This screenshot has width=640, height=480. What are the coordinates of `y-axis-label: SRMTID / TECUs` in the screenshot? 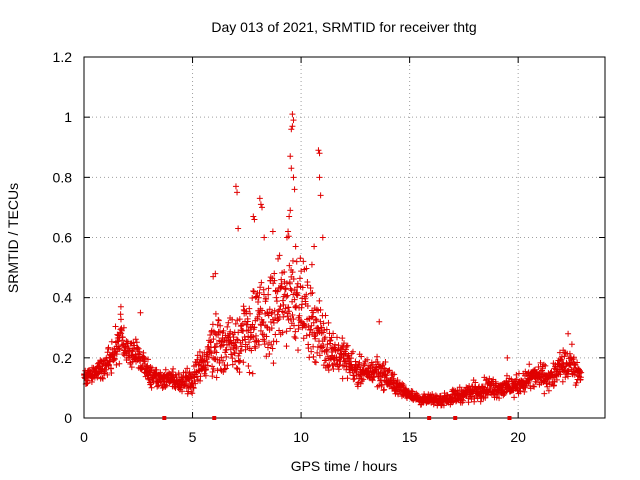 It's located at (13, 238).